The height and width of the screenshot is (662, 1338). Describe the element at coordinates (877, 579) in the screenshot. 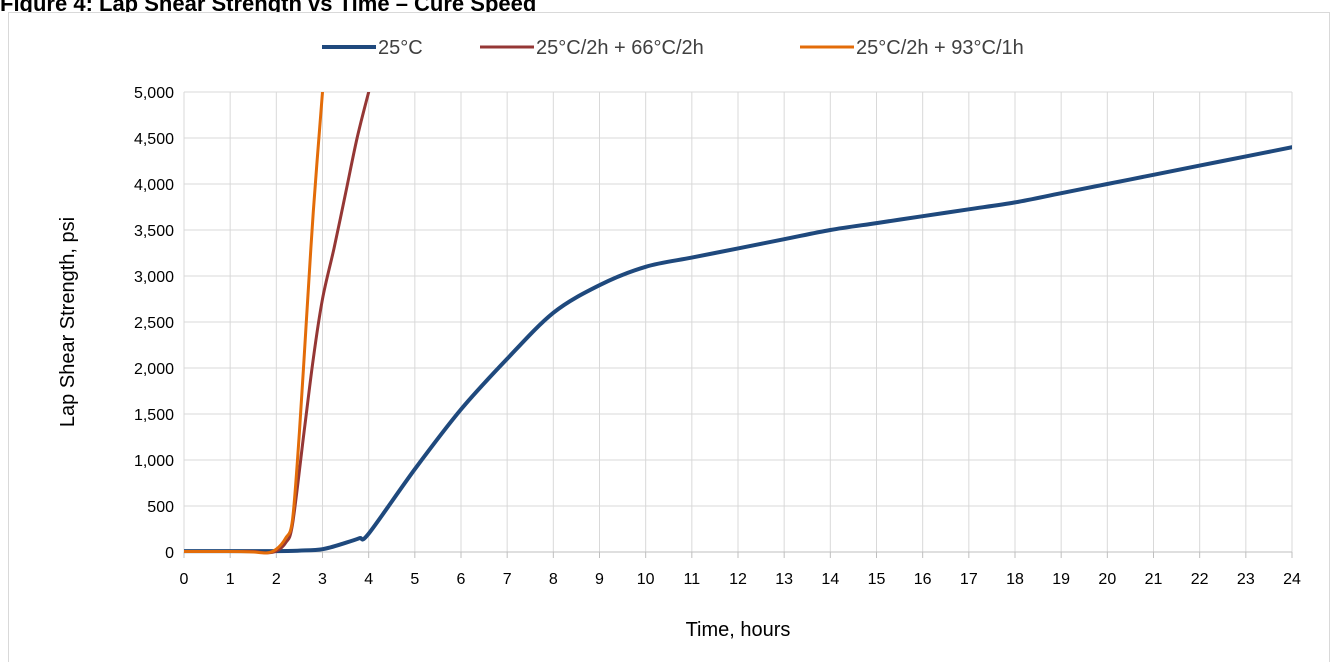

I see `x-tick-label: 15` at that location.